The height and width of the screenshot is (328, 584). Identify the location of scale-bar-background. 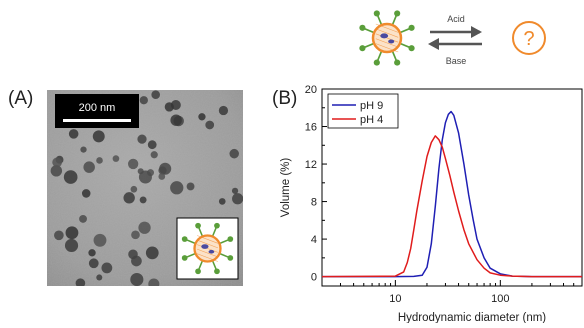
(97, 111).